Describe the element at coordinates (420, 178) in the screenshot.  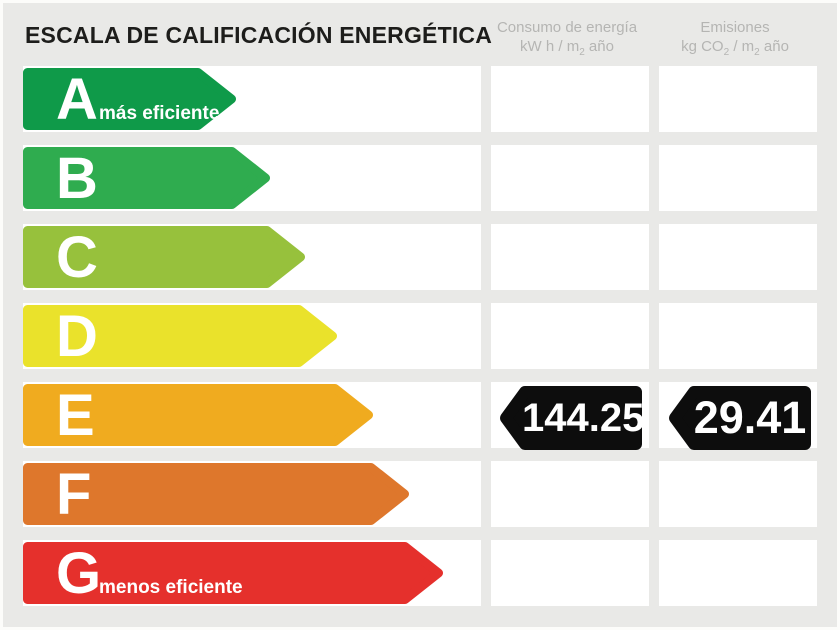
I see `rating-row-b: B` at that location.